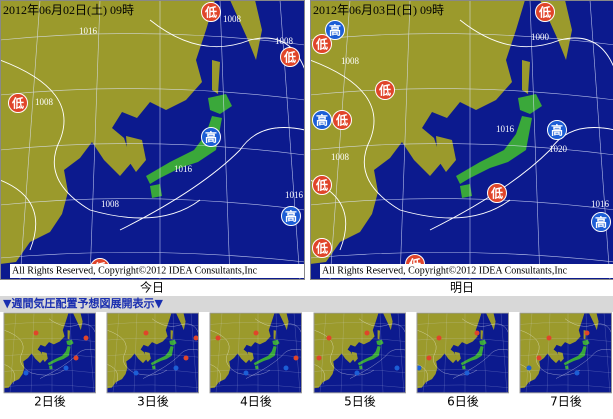  What do you see at coordinates (566, 402) in the screenshot?
I see `thumb-caption: 7日後` at bounding box center [566, 402].